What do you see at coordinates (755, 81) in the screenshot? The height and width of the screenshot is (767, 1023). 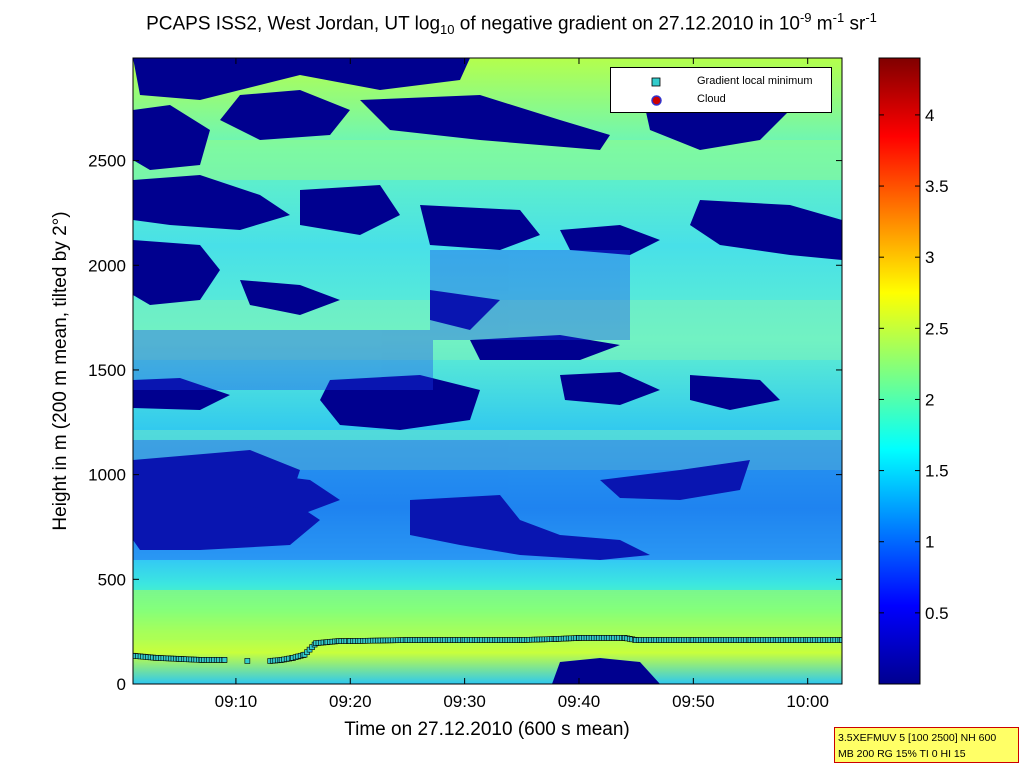 I see `legend-label: Gradient local minimum` at bounding box center [755, 81].